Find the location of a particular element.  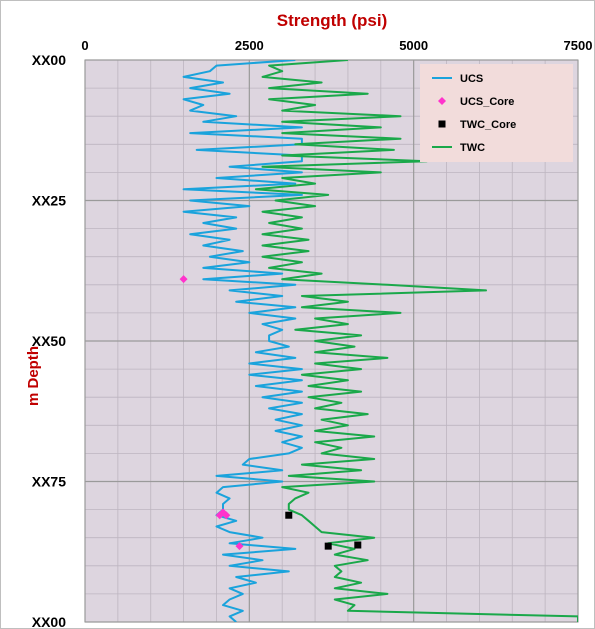

legend-label-twc: TWC is located at coordinates (472, 148).